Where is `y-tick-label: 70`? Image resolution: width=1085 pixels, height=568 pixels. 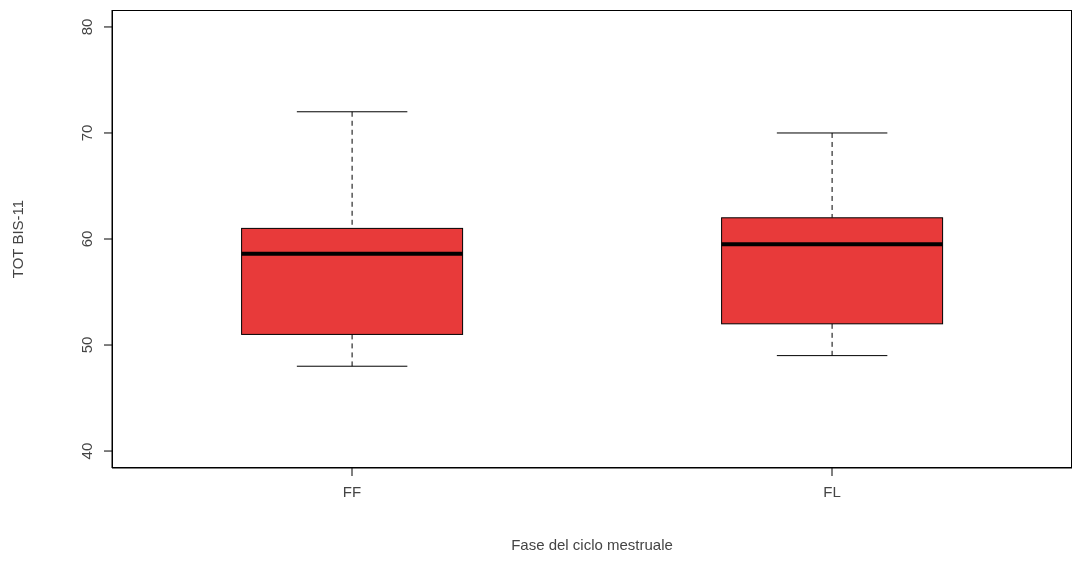
y-tick-label: 70 is located at coordinates (86, 133).